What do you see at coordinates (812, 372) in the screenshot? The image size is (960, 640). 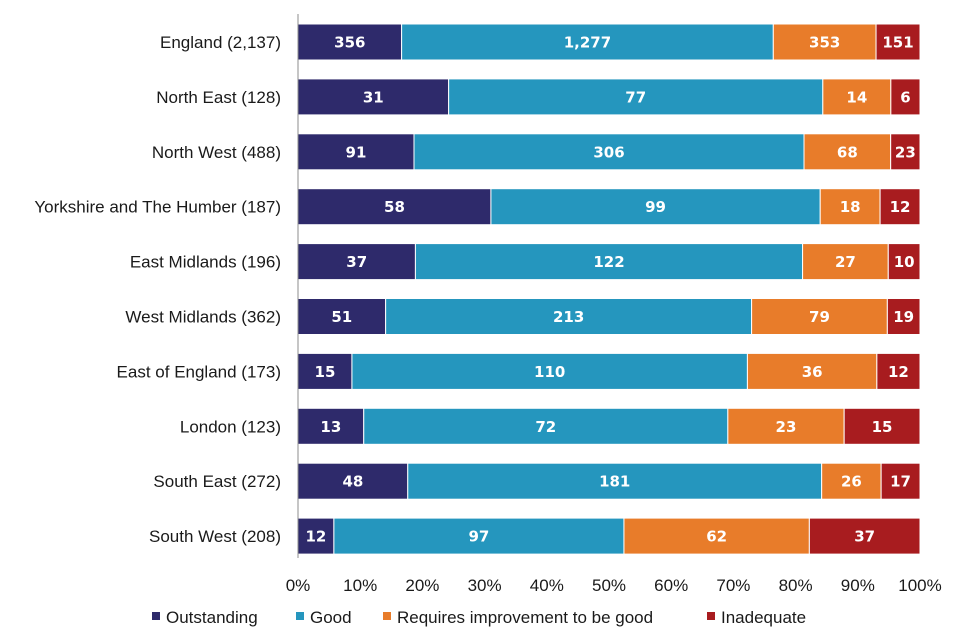 I see `data-label: 36` at bounding box center [812, 372].